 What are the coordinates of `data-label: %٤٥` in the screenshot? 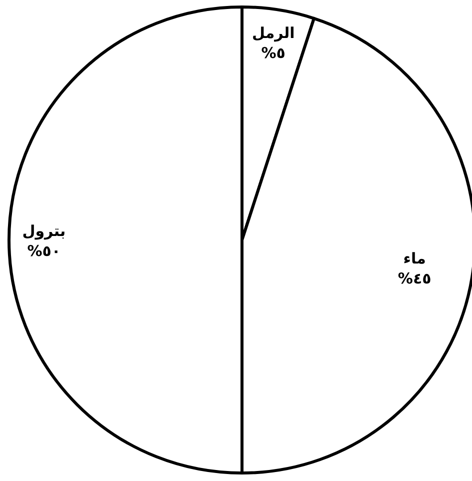 It's located at (415, 278).